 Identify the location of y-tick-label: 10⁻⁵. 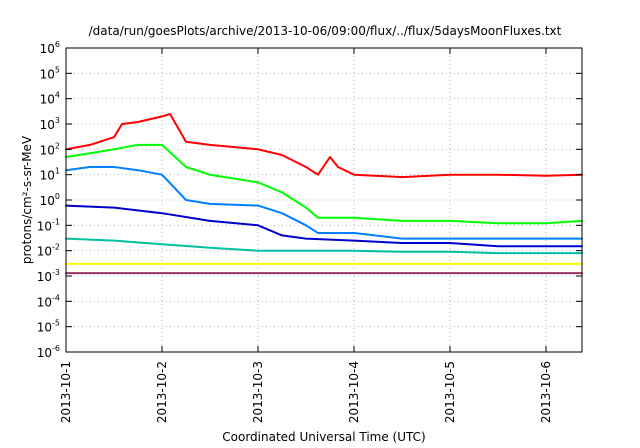
(48, 327).